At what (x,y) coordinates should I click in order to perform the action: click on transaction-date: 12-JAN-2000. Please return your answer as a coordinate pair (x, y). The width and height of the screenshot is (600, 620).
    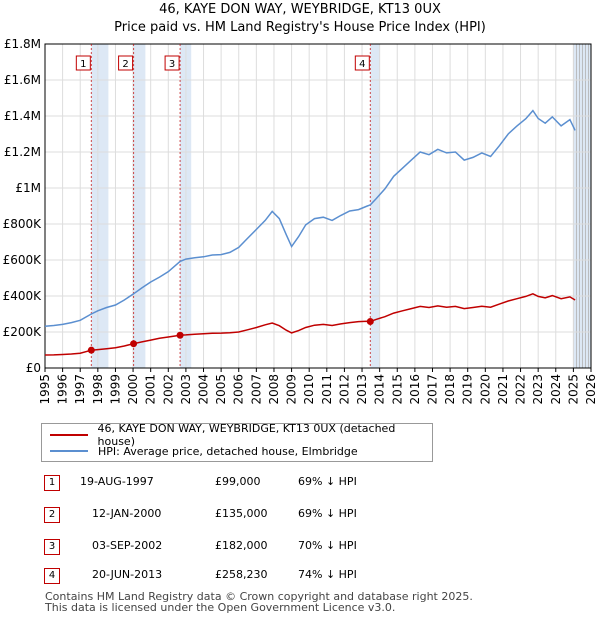
    Looking at the image, I should click on (127, 513).